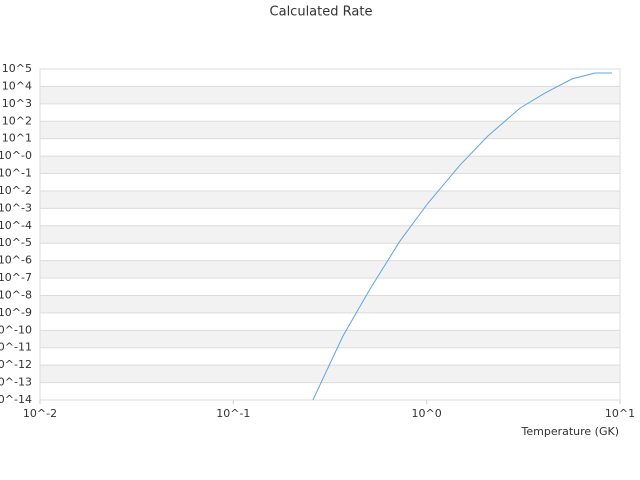 This screenshot has width=640, height=480. Describe the element at coordinates (16, 242) in the screenshot. I see `y-tick-label: 10^-5` at that location.